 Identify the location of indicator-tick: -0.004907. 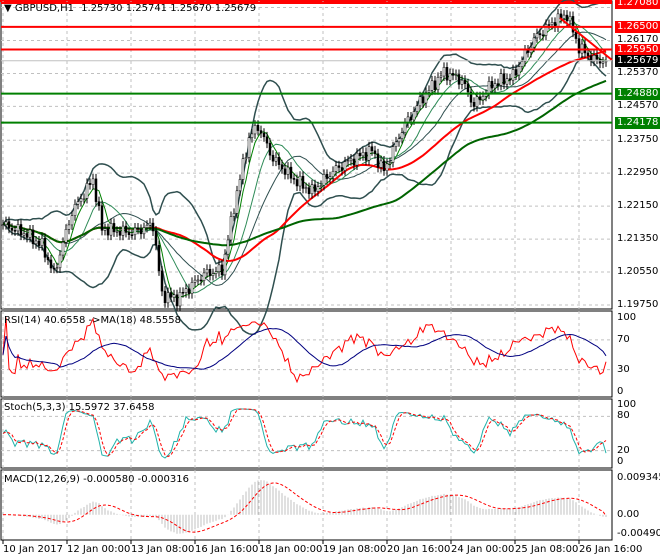
(638, 533).